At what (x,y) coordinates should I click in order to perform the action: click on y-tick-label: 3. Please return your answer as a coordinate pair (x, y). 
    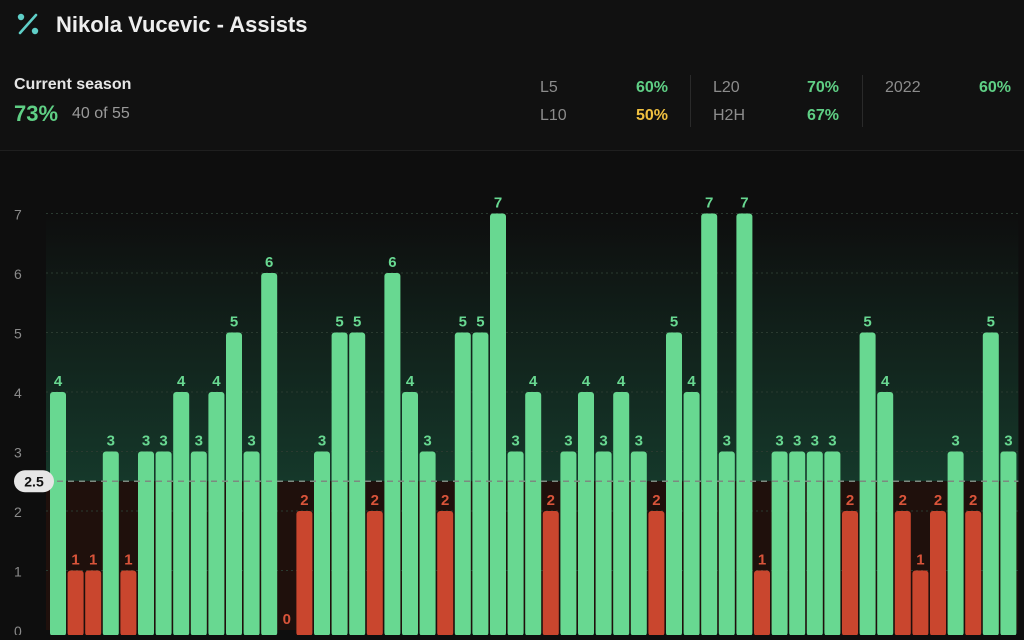
    Looking at the image, I should click on (18, 453).